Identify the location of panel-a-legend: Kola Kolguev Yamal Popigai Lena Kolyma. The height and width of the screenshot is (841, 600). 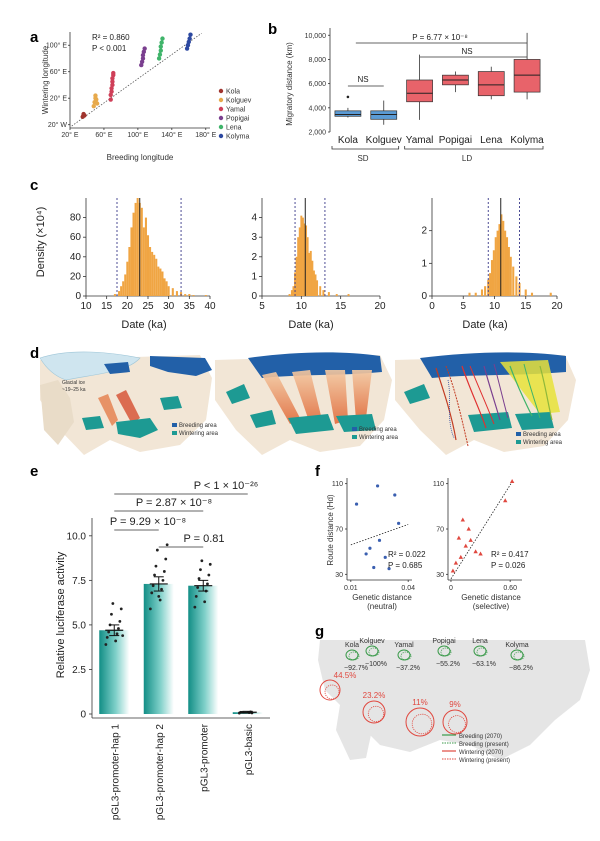
(235, 115).